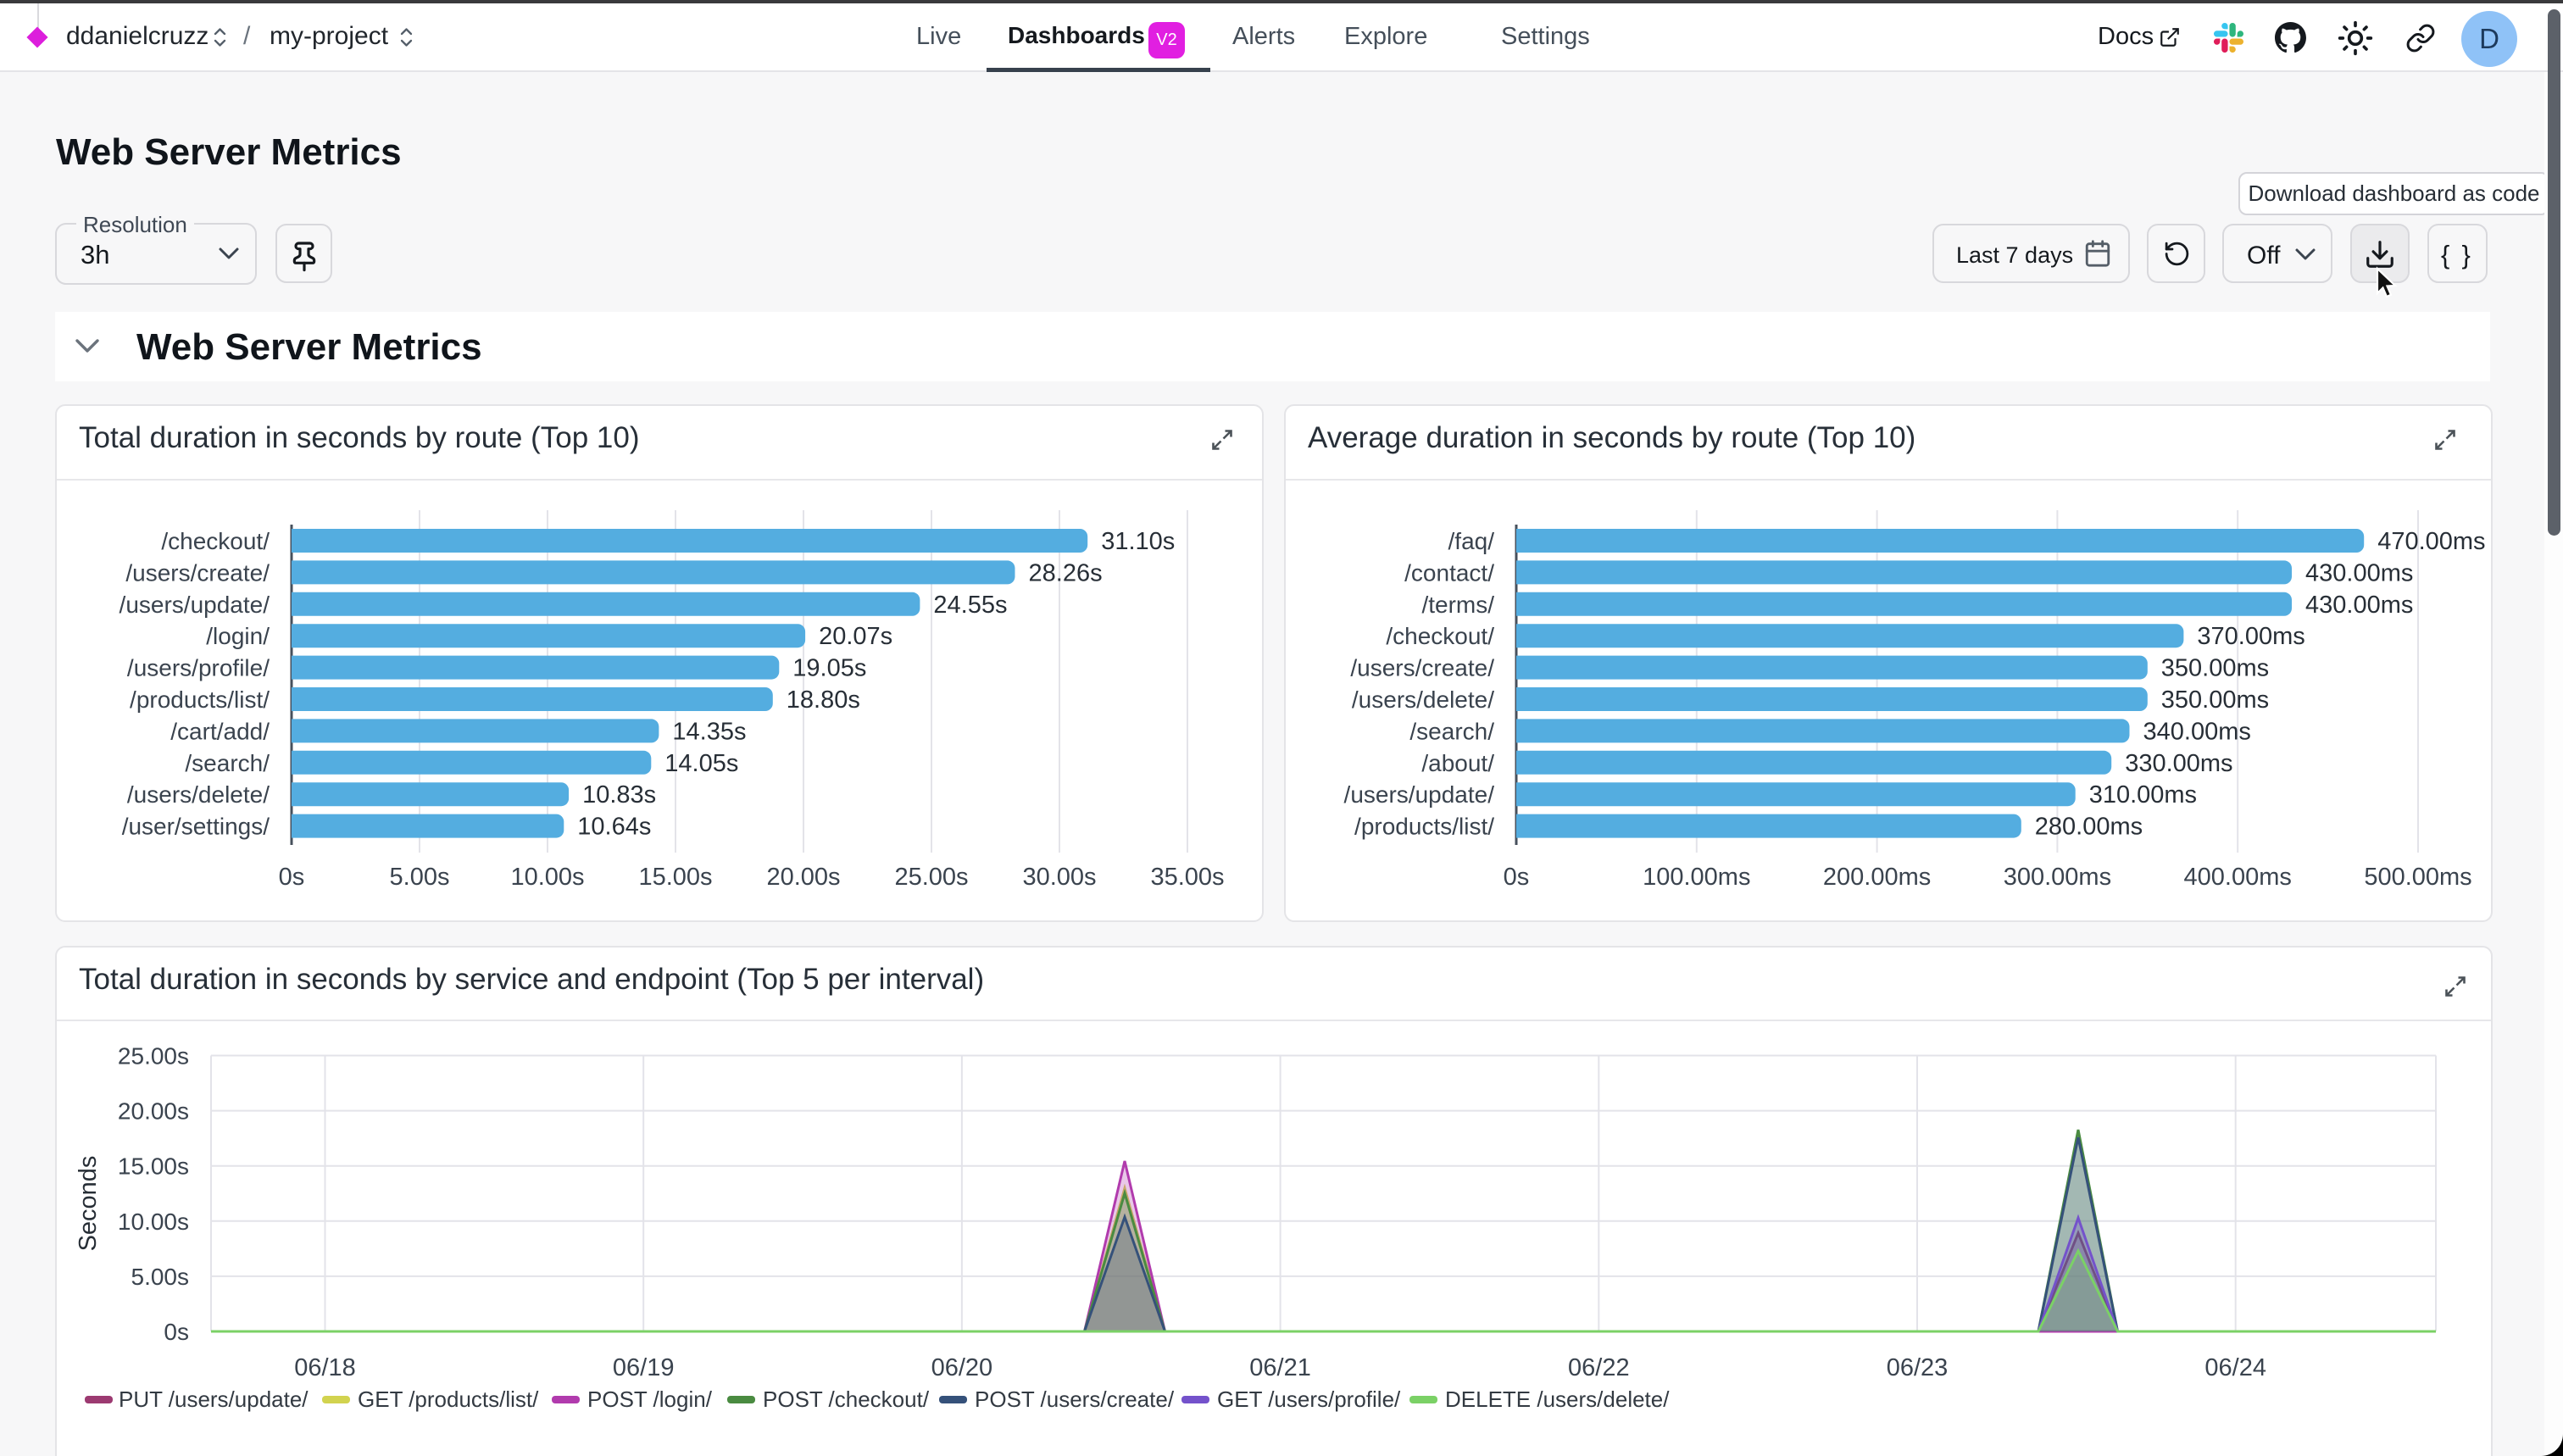 This screenshot has width=2563, height=1456. I want to click on svg-text: 31.10s, so click(1138, 541).